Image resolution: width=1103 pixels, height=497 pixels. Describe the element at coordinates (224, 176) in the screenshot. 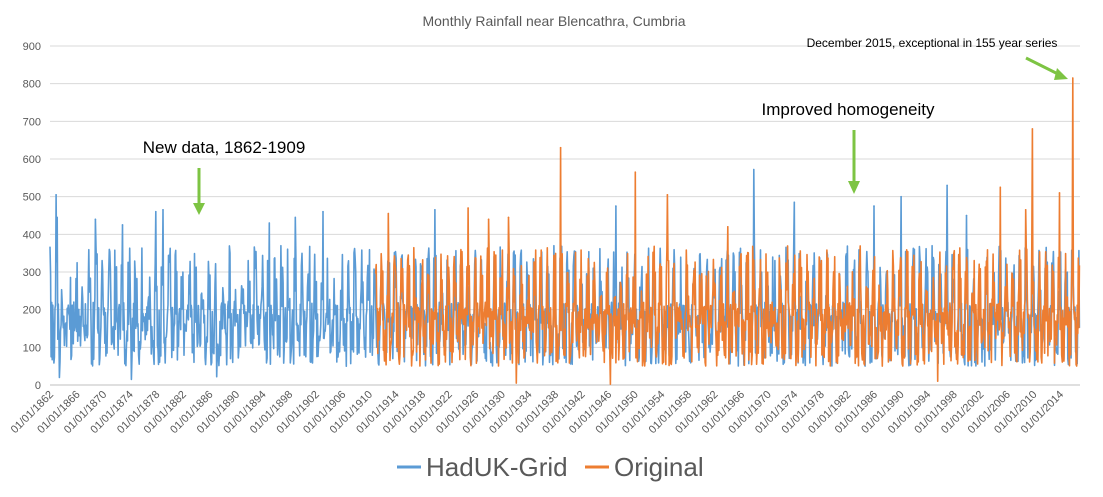

I see `annotation-new-data: New data, 1862-1909` at that location.